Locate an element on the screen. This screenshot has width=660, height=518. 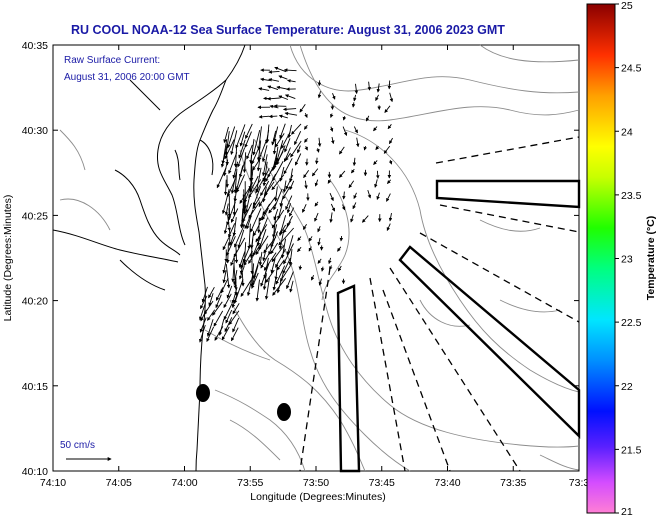
x-tick-label: 74:10 is located at coordinates (53, 483).